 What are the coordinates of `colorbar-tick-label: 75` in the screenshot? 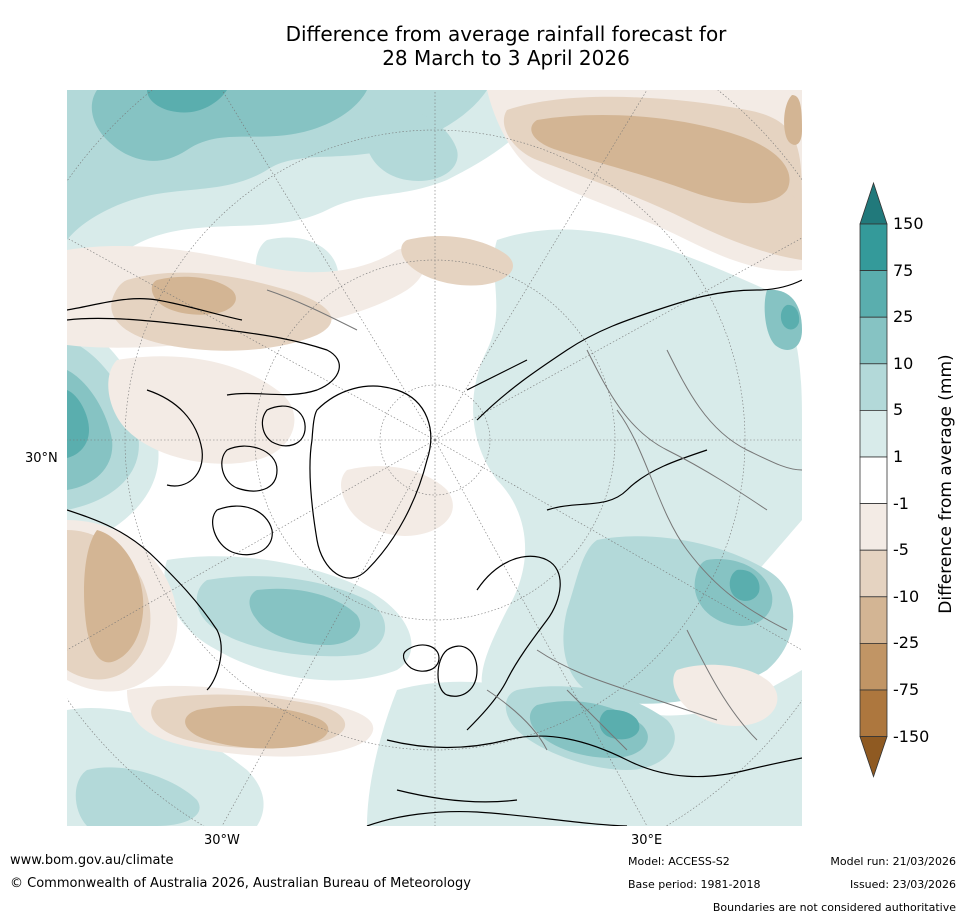 It's located at (903, 270).